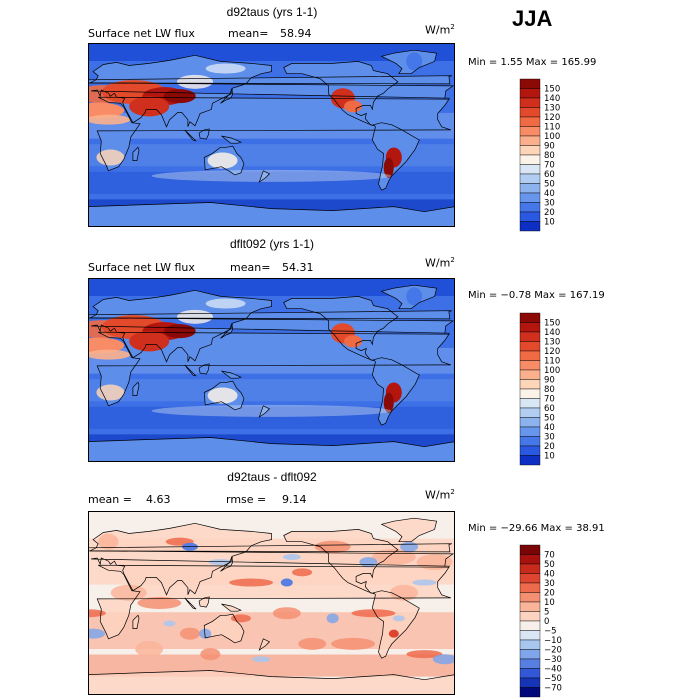  What do you see at coordinates (272, 12) in the screenshot?
I see `panel1-title: d92taus (yrs 1-1)` at bounding box center [272, 12].